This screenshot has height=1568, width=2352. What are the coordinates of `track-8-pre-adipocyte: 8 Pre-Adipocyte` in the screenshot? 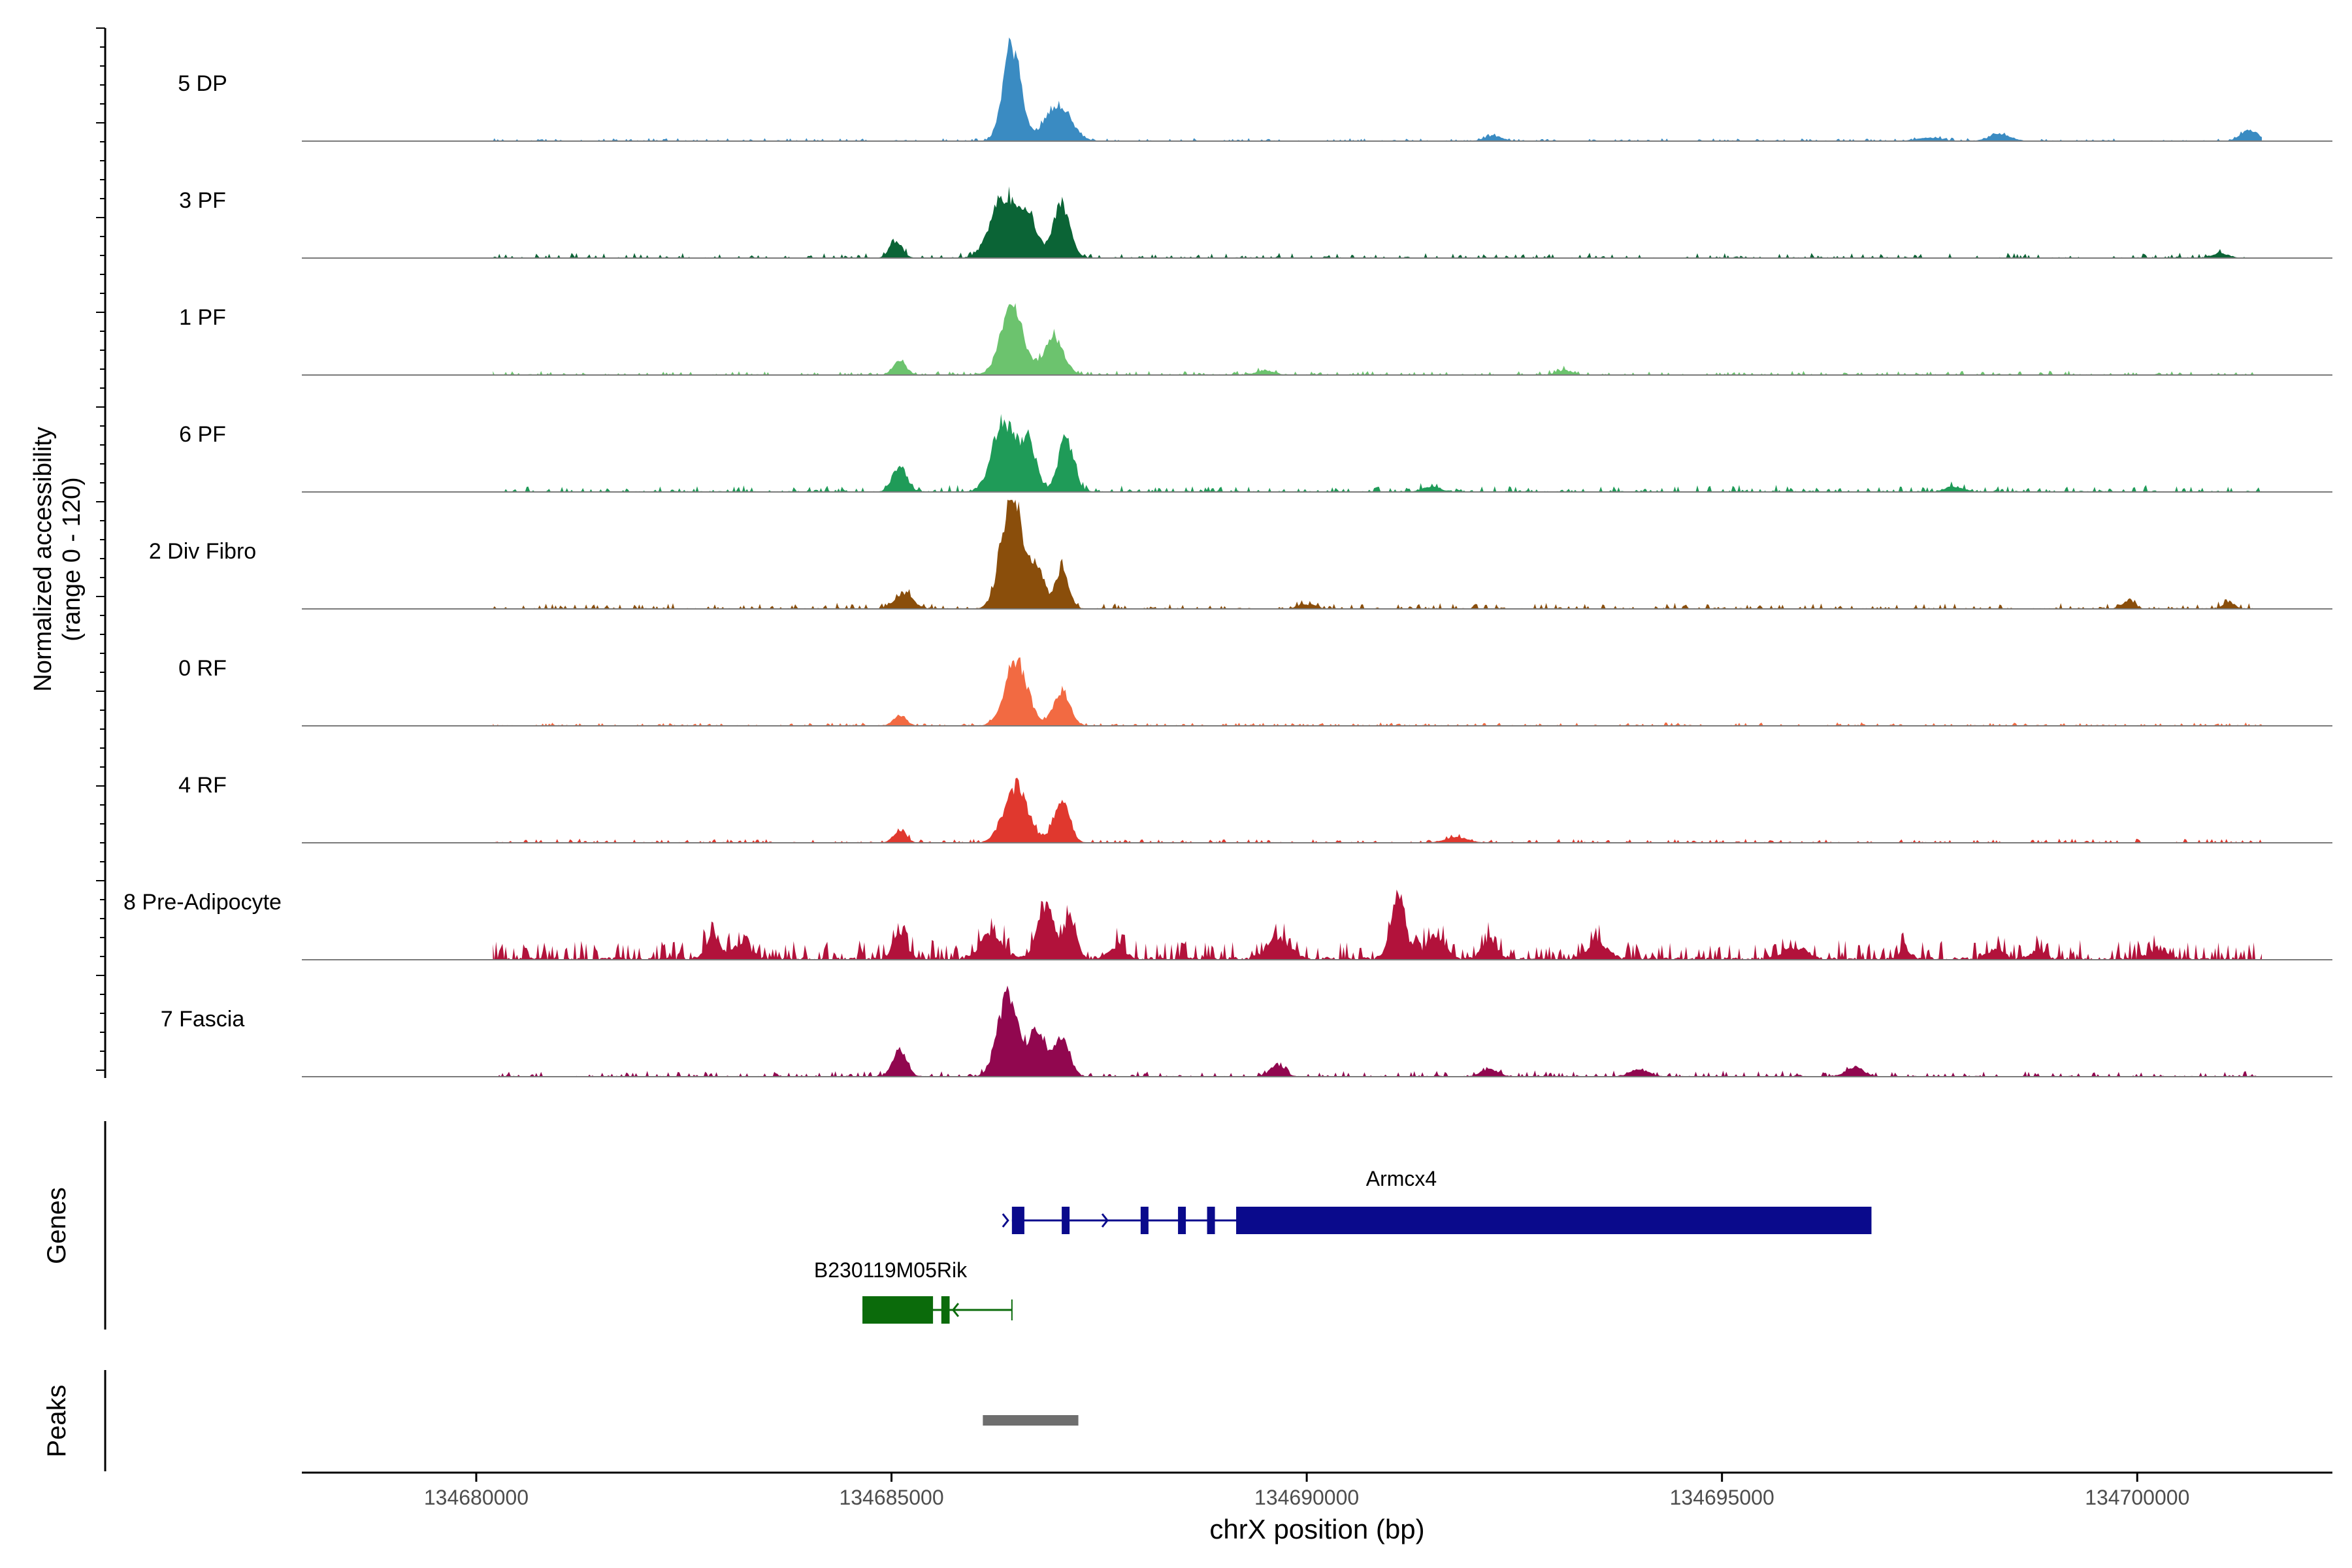 It's located at (1227, 924).